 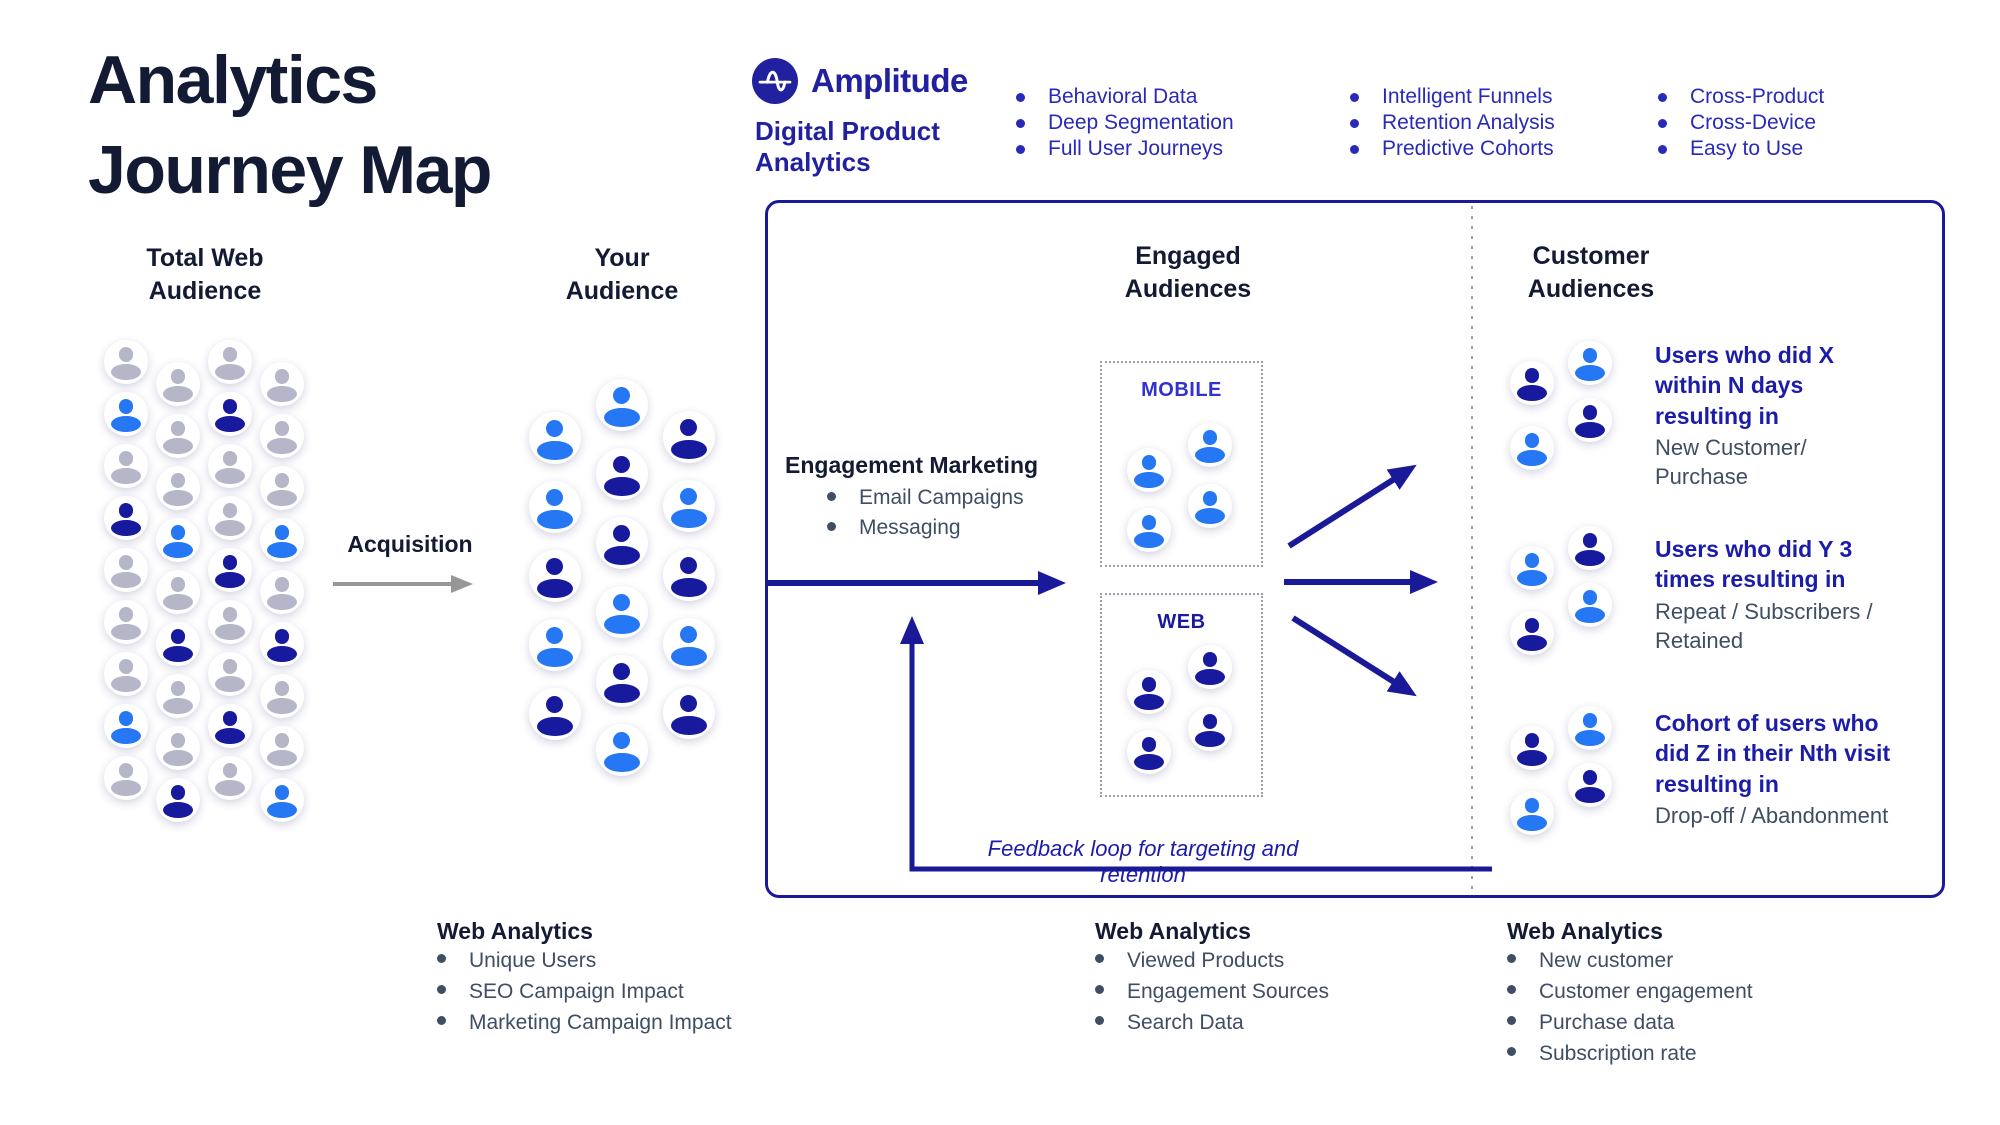 What do you see at coordinates (1181, 695) in the screenshot?
I see `web-cohort-box: WEB` at bounding box center [1181, 695].